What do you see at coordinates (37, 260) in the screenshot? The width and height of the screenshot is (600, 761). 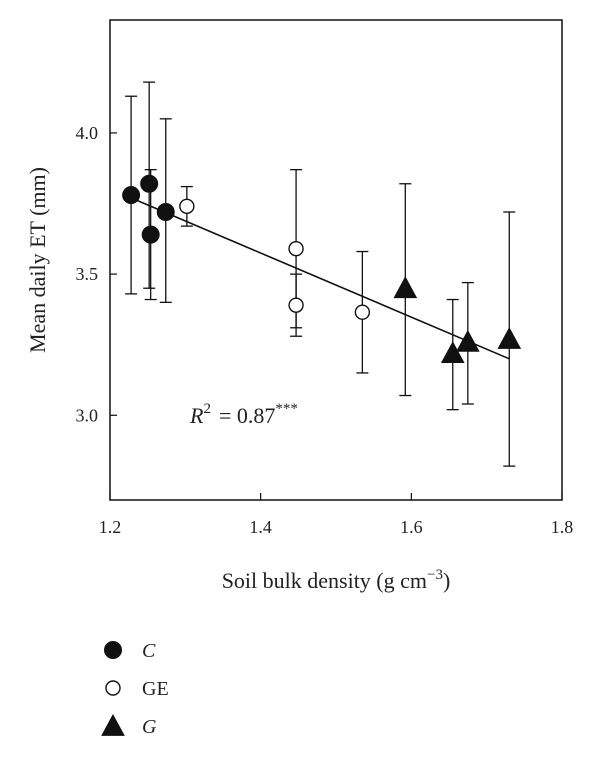 I see `y-axis-label: Mean daily ET (mm)` at bounding box center [37, 260].